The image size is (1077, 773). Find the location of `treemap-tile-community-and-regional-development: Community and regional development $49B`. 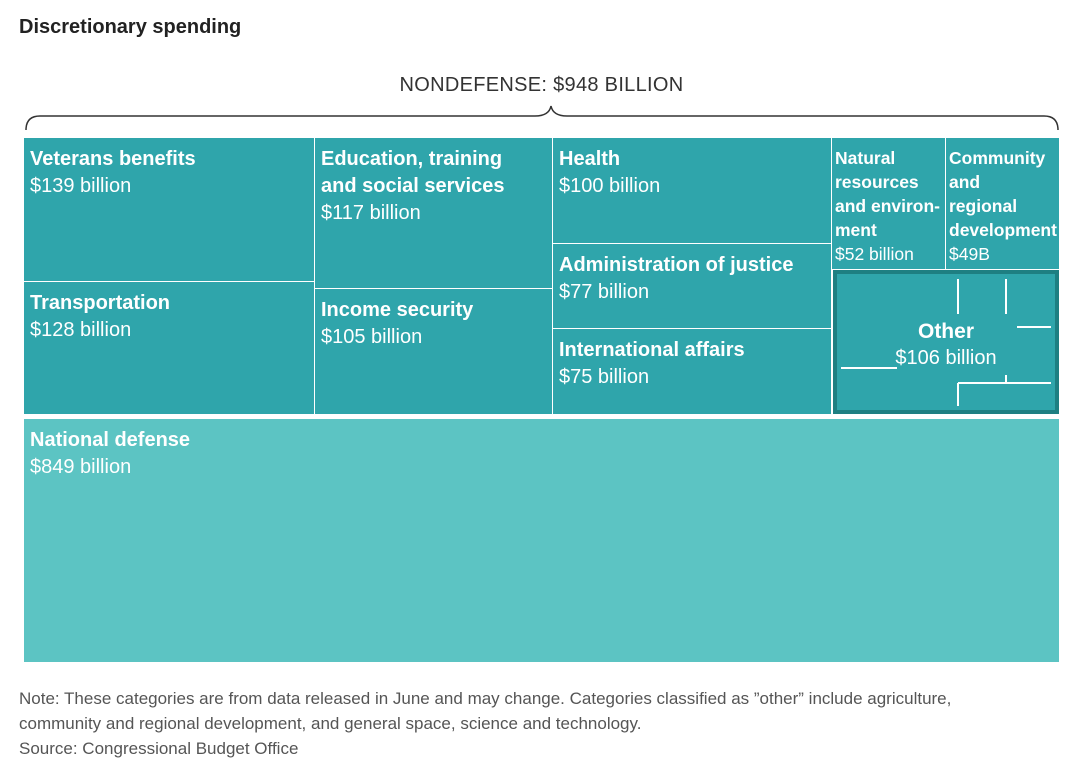

treemap-tile-community-and-regional-development: Community and regional development $49B is located at coordinates (1002, 203).